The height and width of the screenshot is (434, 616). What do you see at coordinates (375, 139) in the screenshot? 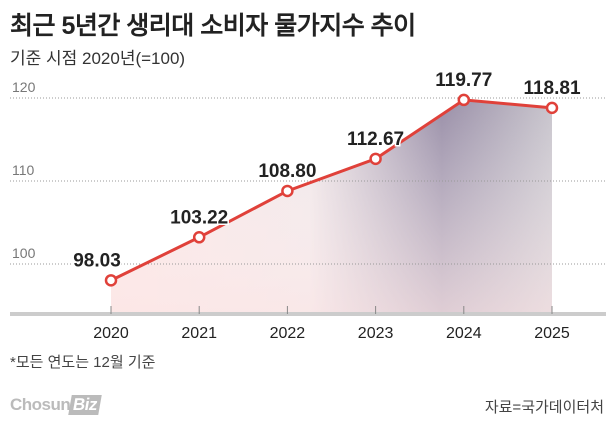
I see `data-label: 112.67` at bounding box center [375, 139].